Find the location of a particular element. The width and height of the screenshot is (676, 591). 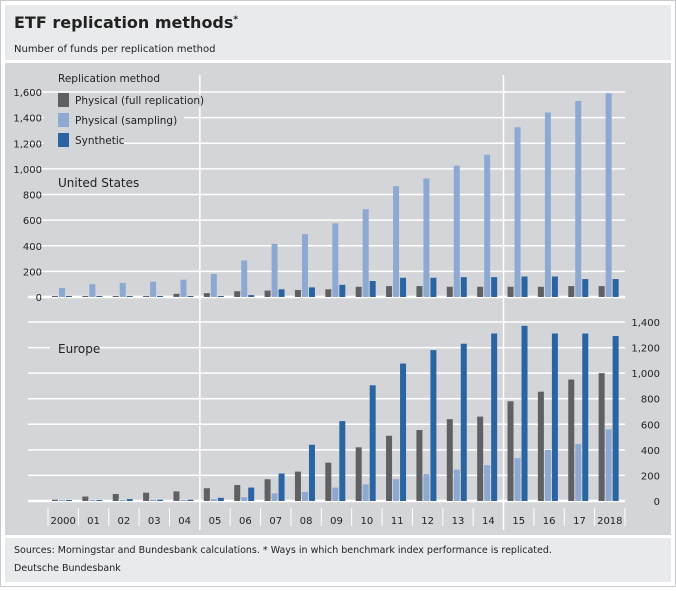

legend-label-full: Physical (full replication) is located at coordinates (139, 101).